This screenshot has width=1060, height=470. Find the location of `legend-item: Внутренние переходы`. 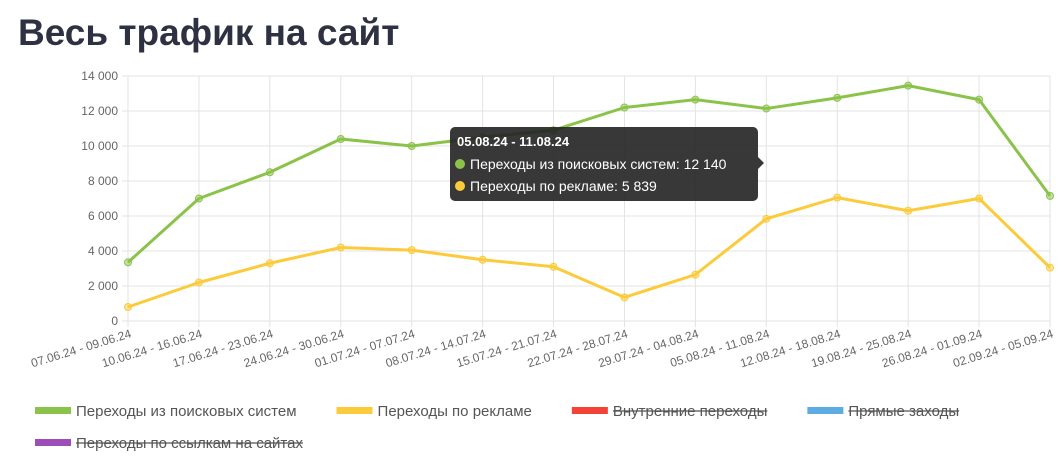

legend-item: Внутренние переходы is located at coordinates (669, 411).